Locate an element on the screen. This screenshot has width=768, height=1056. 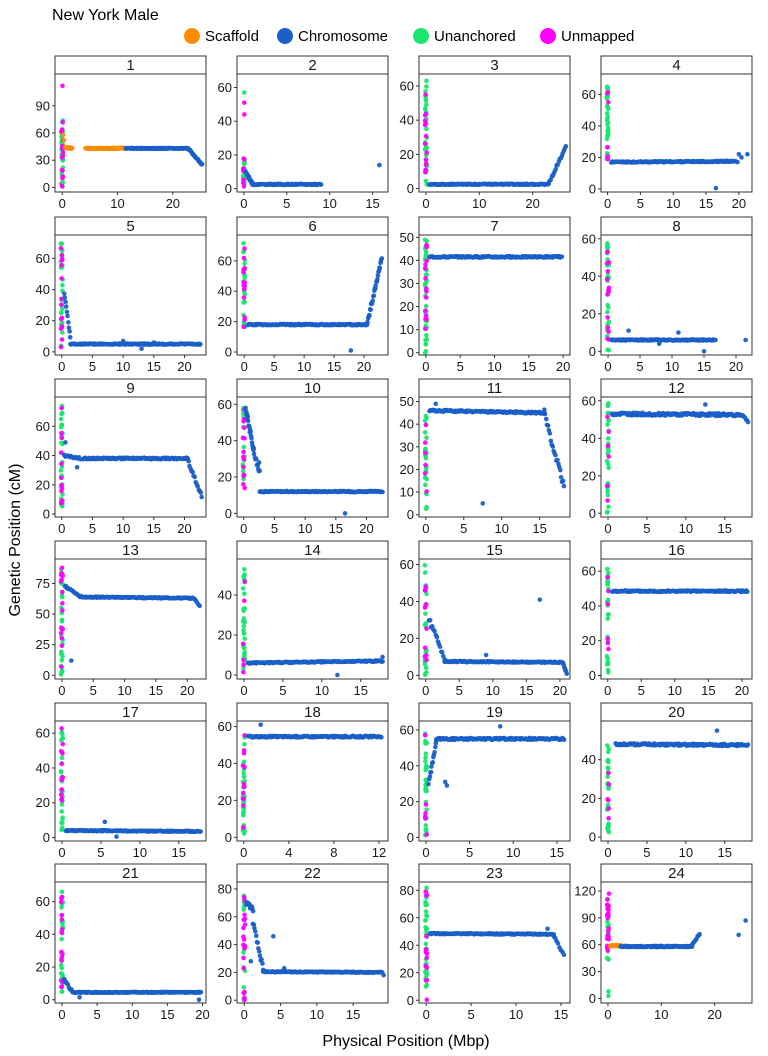
x-tick-label: 0 is located at coordinates (61, 528).